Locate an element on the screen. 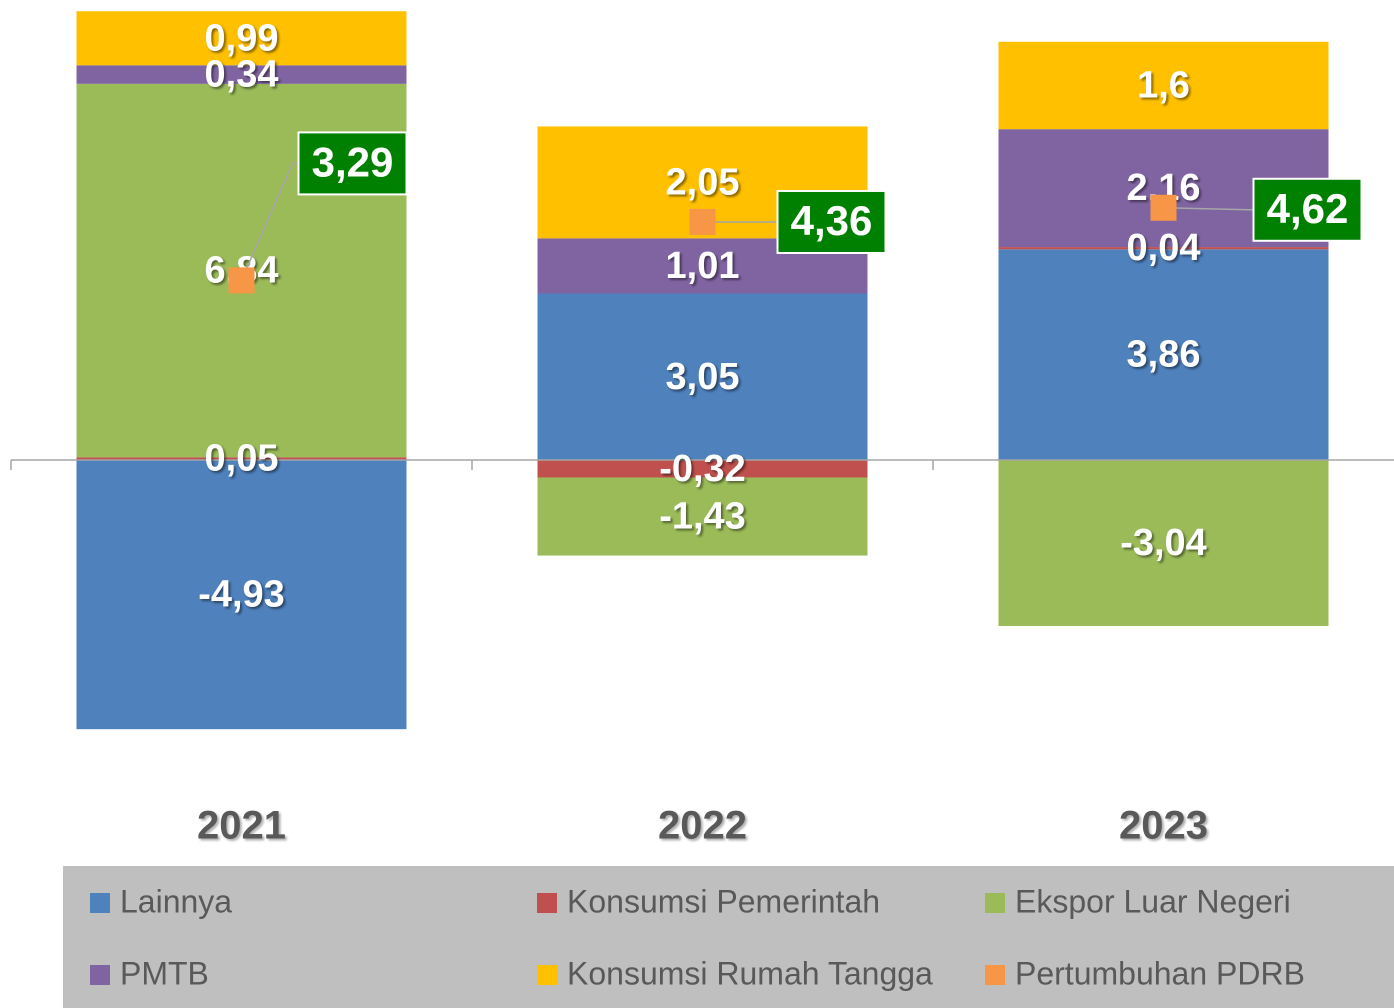 The image size is (1394, 1008). legend-label: Pertumbuhan PDRB is located at coordinates (1160, 973).